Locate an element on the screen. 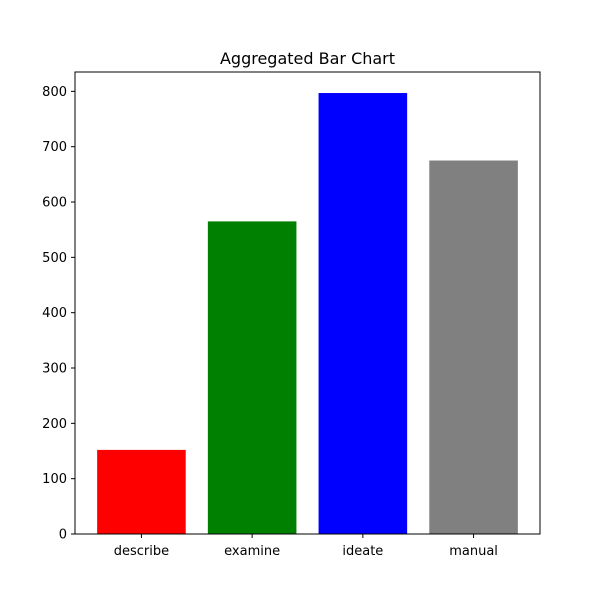 This screenshot has height=600, width=600. y-tick-label: 800 is located at coordinates (54, 92).